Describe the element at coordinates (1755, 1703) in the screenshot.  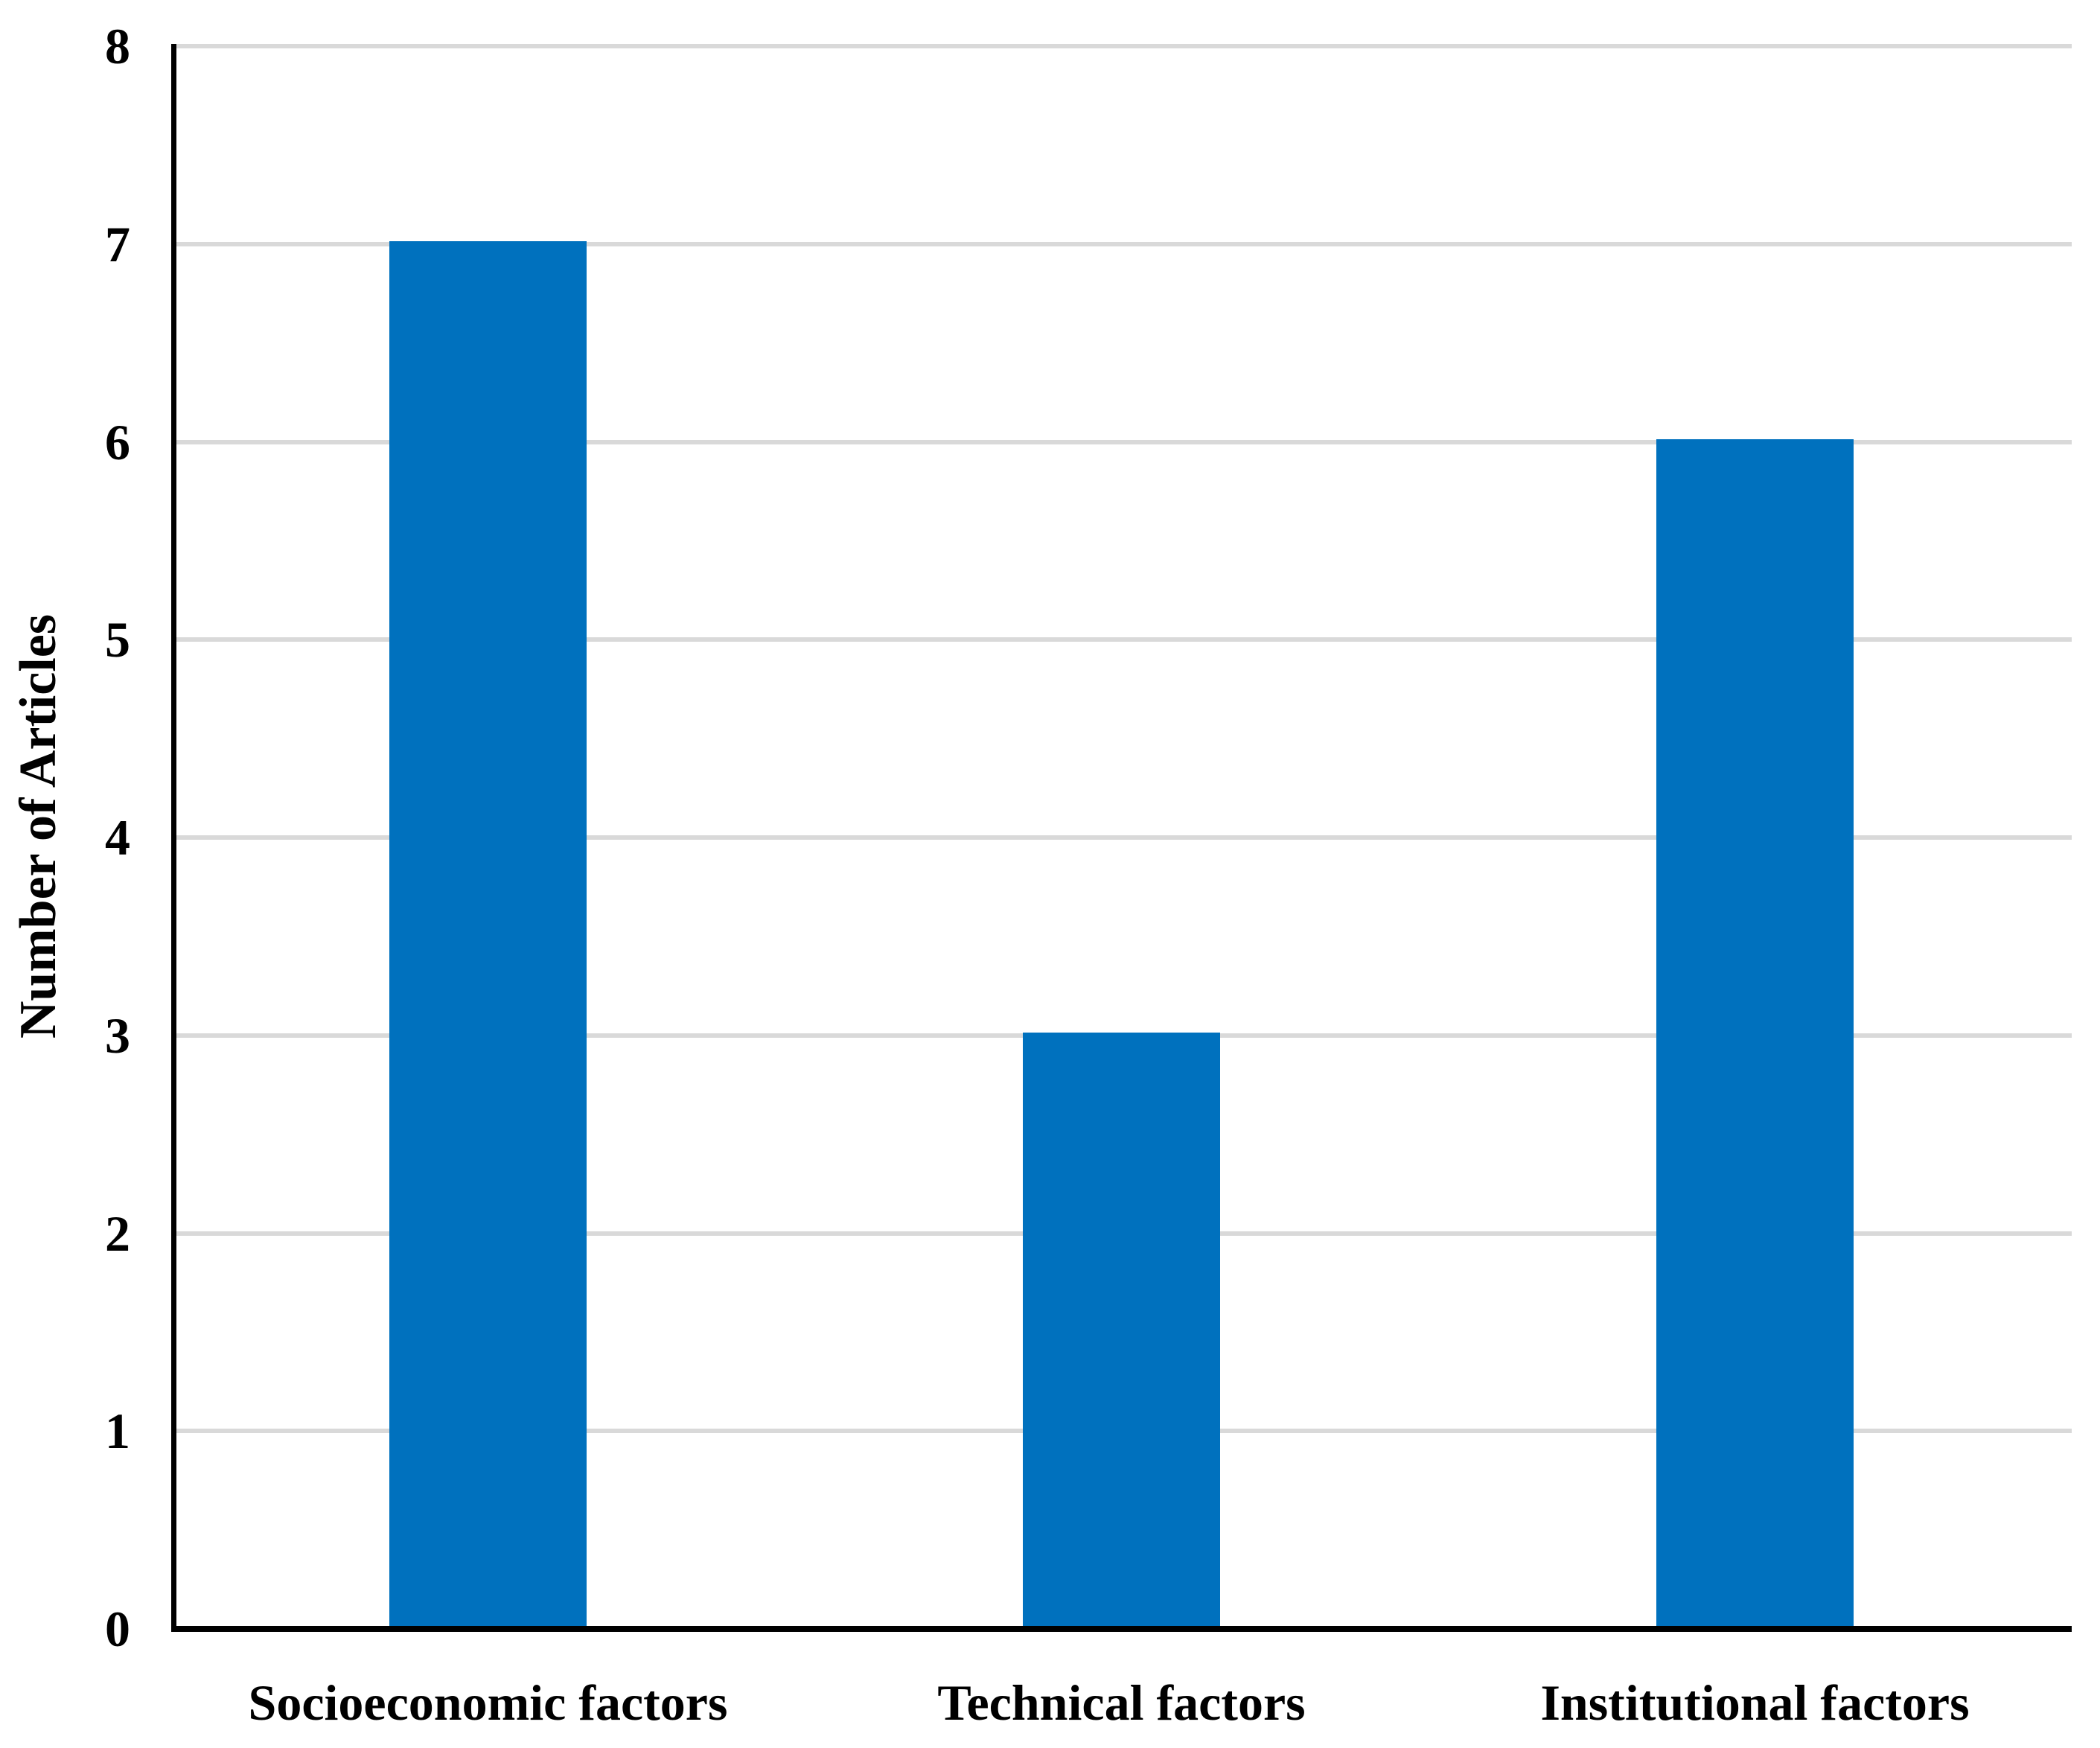
I see `x-category-label-institutional-factors: Institutional factors` at that location.